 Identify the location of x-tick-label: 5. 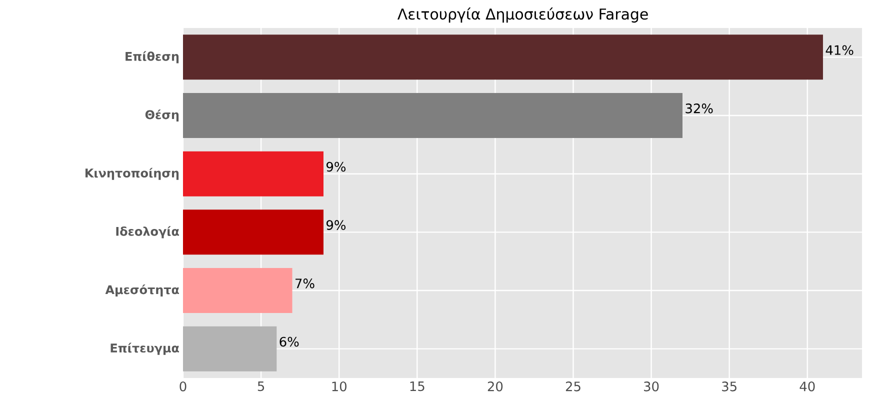
(261, 387).